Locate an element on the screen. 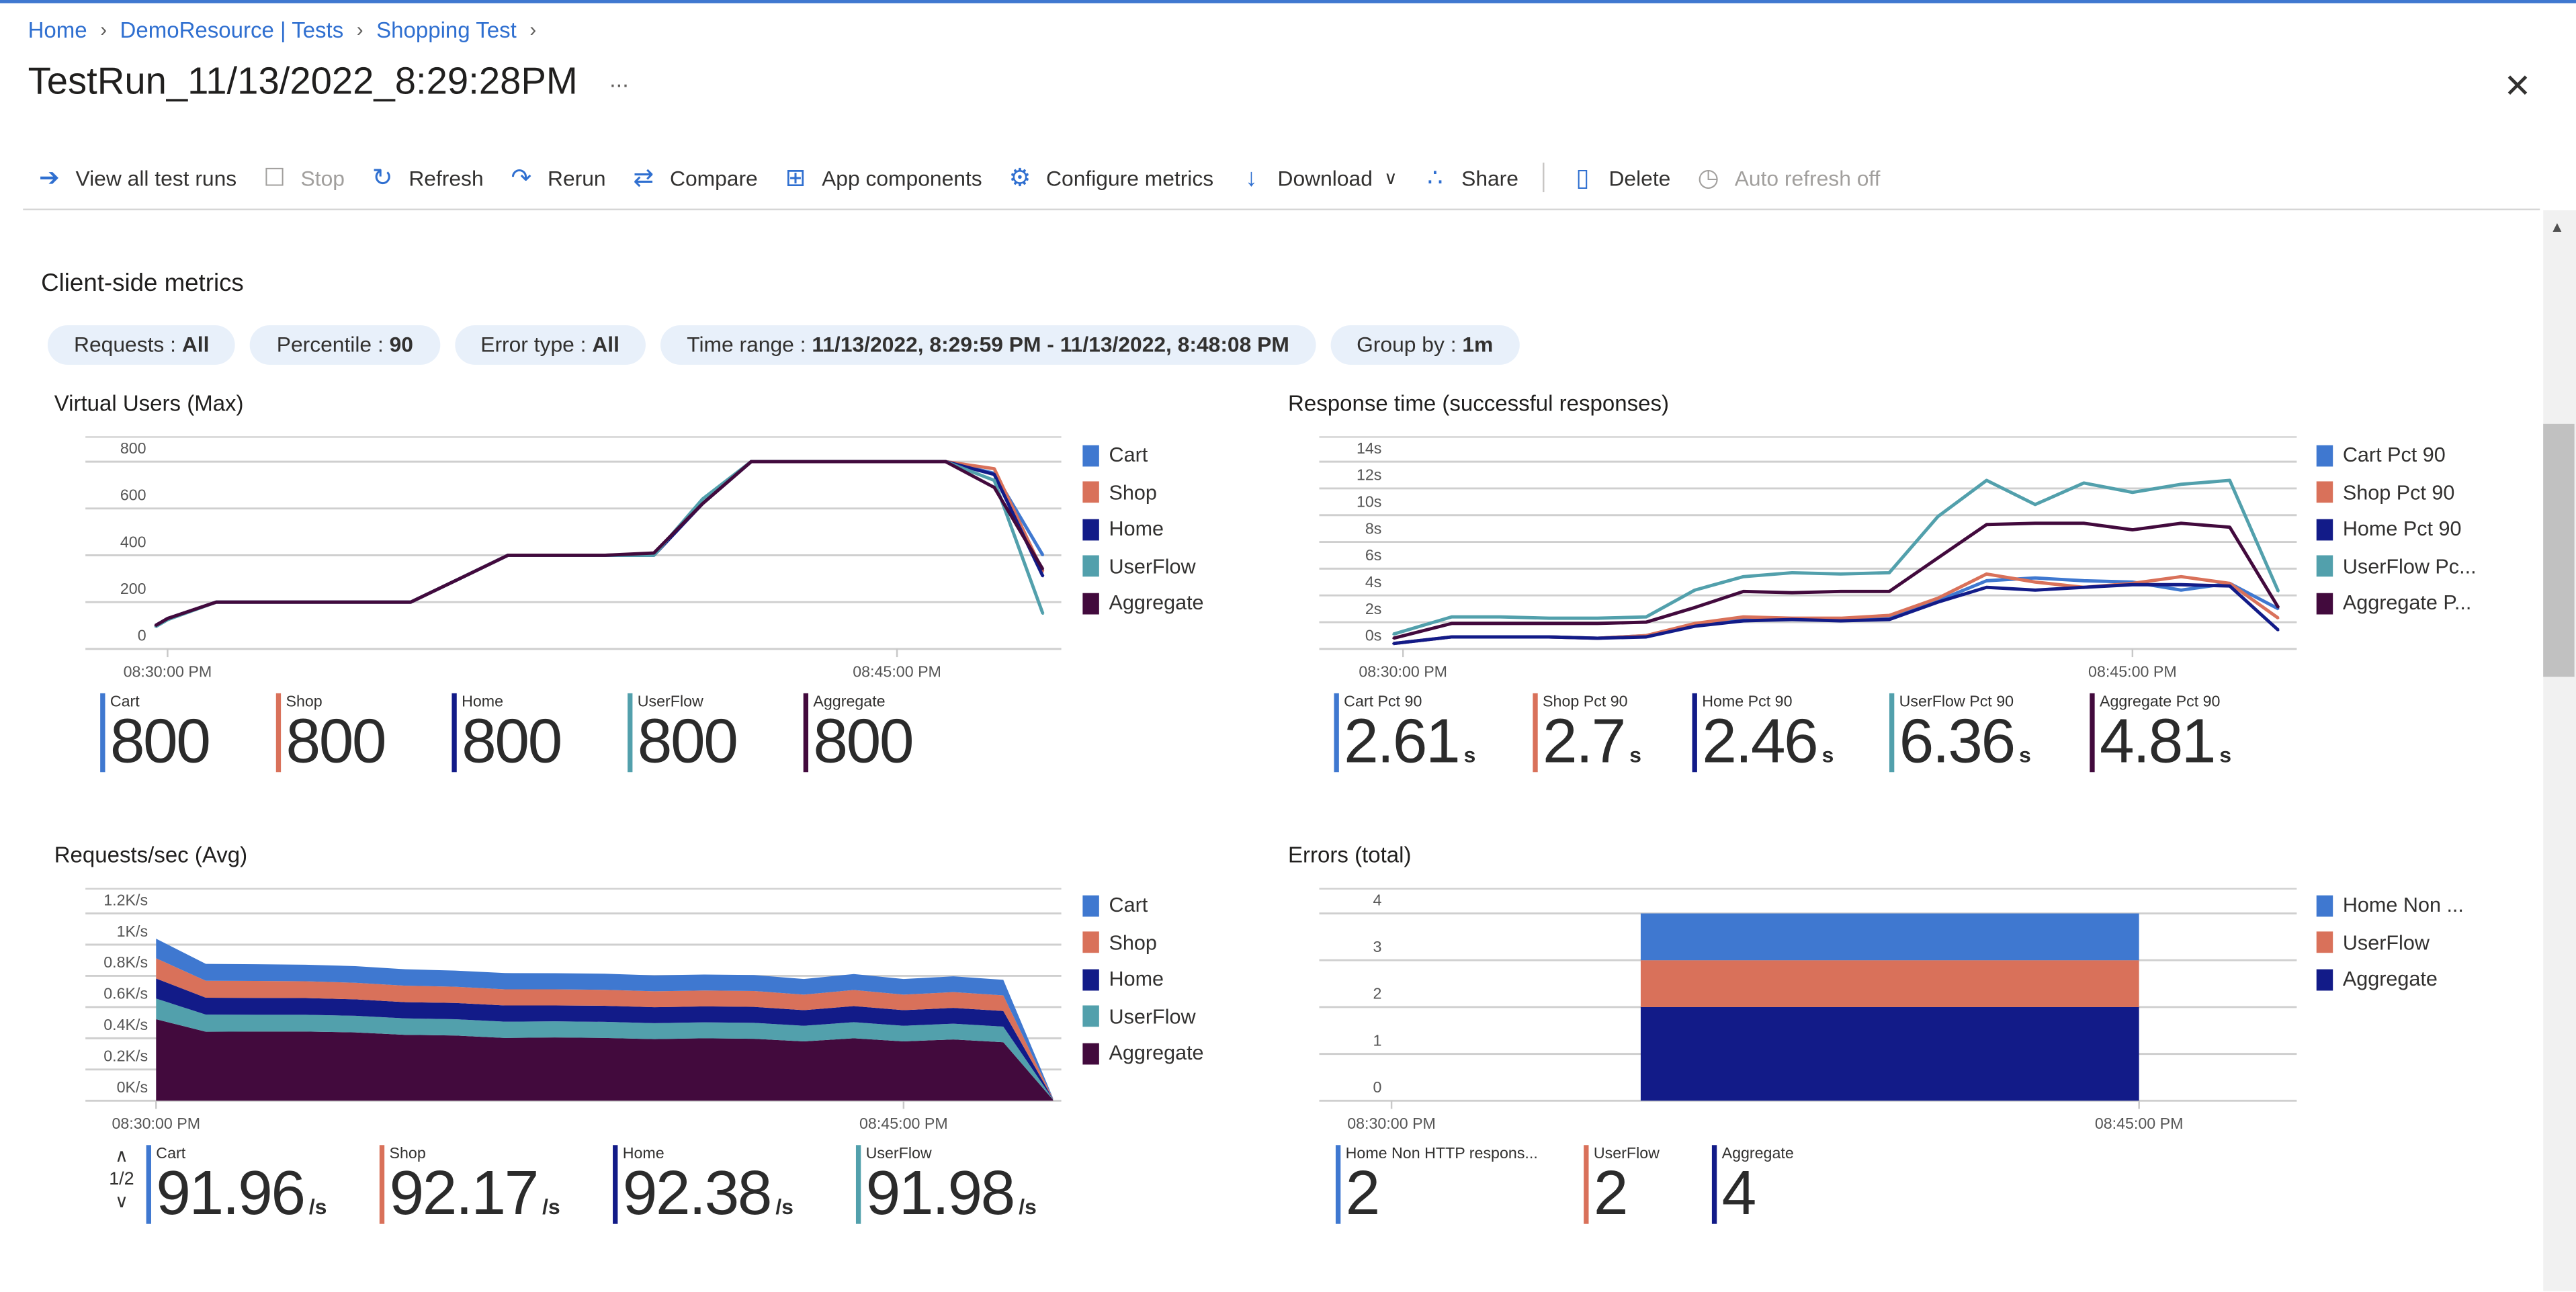 This screenshot has height=1292, width=2576. legend-item: Home Pct 90 is located at coordinates (2389, 529).